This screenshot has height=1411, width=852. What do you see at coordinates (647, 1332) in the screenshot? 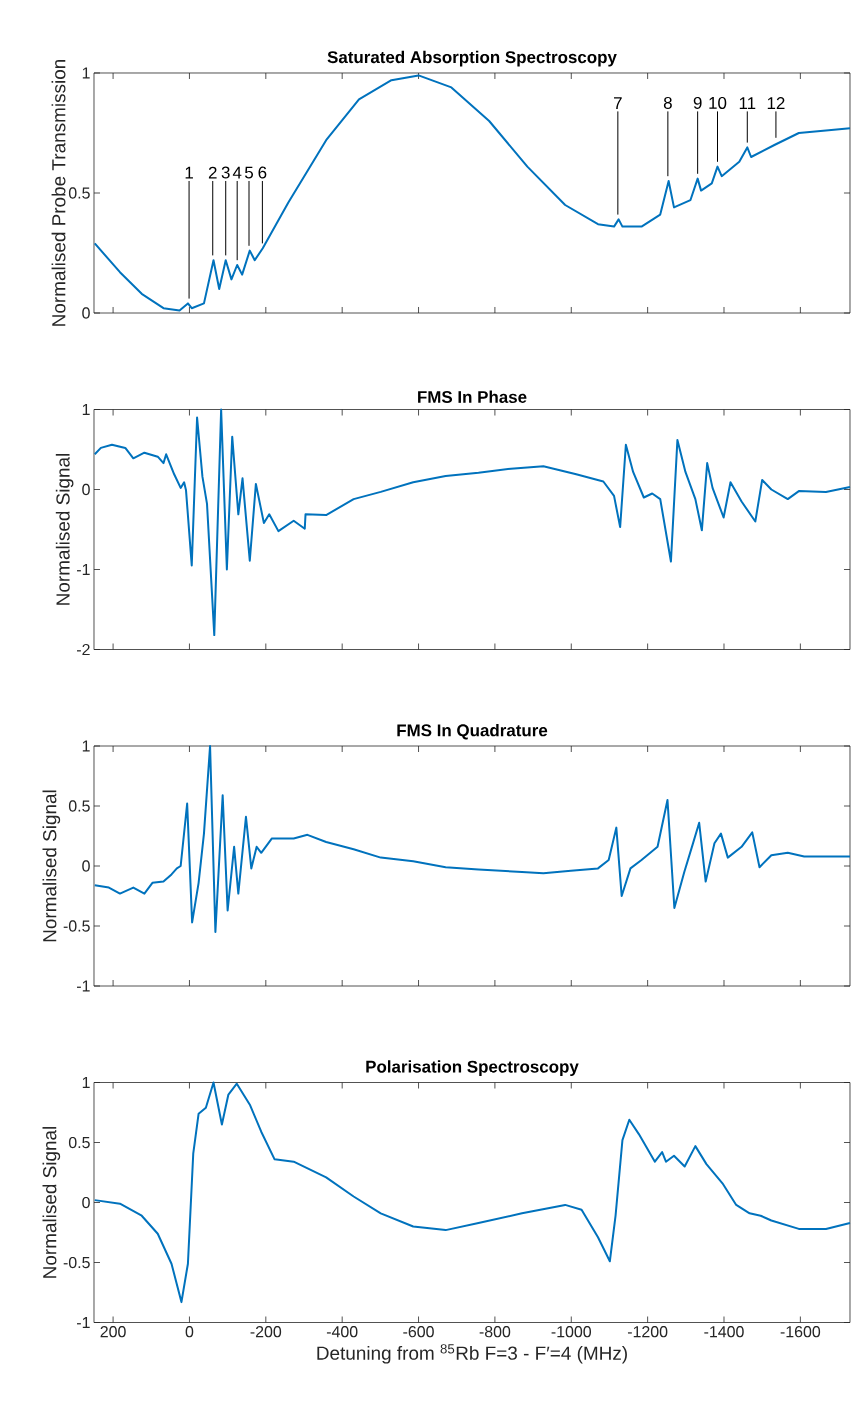
I see `x-tick-label: -1200` at bounding box center [647, 1332].